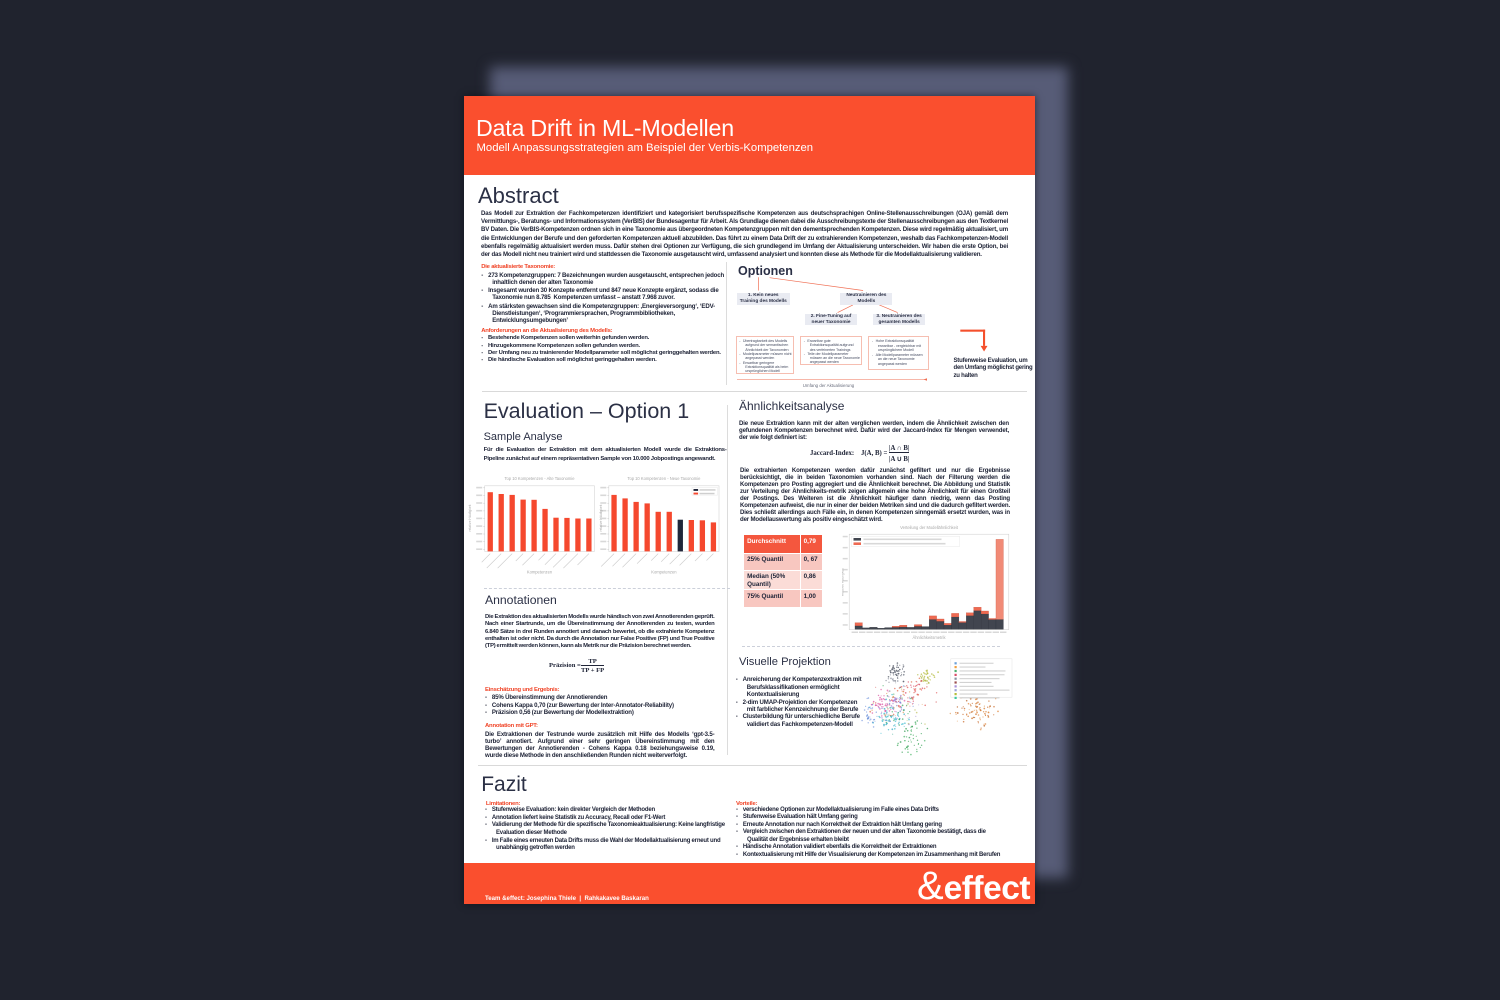  What do you see at coordinates (930, 637) in the screenshot?
I see `svg-text: Ähnlichkeitsmetrik` at bounding box center [930, 637].